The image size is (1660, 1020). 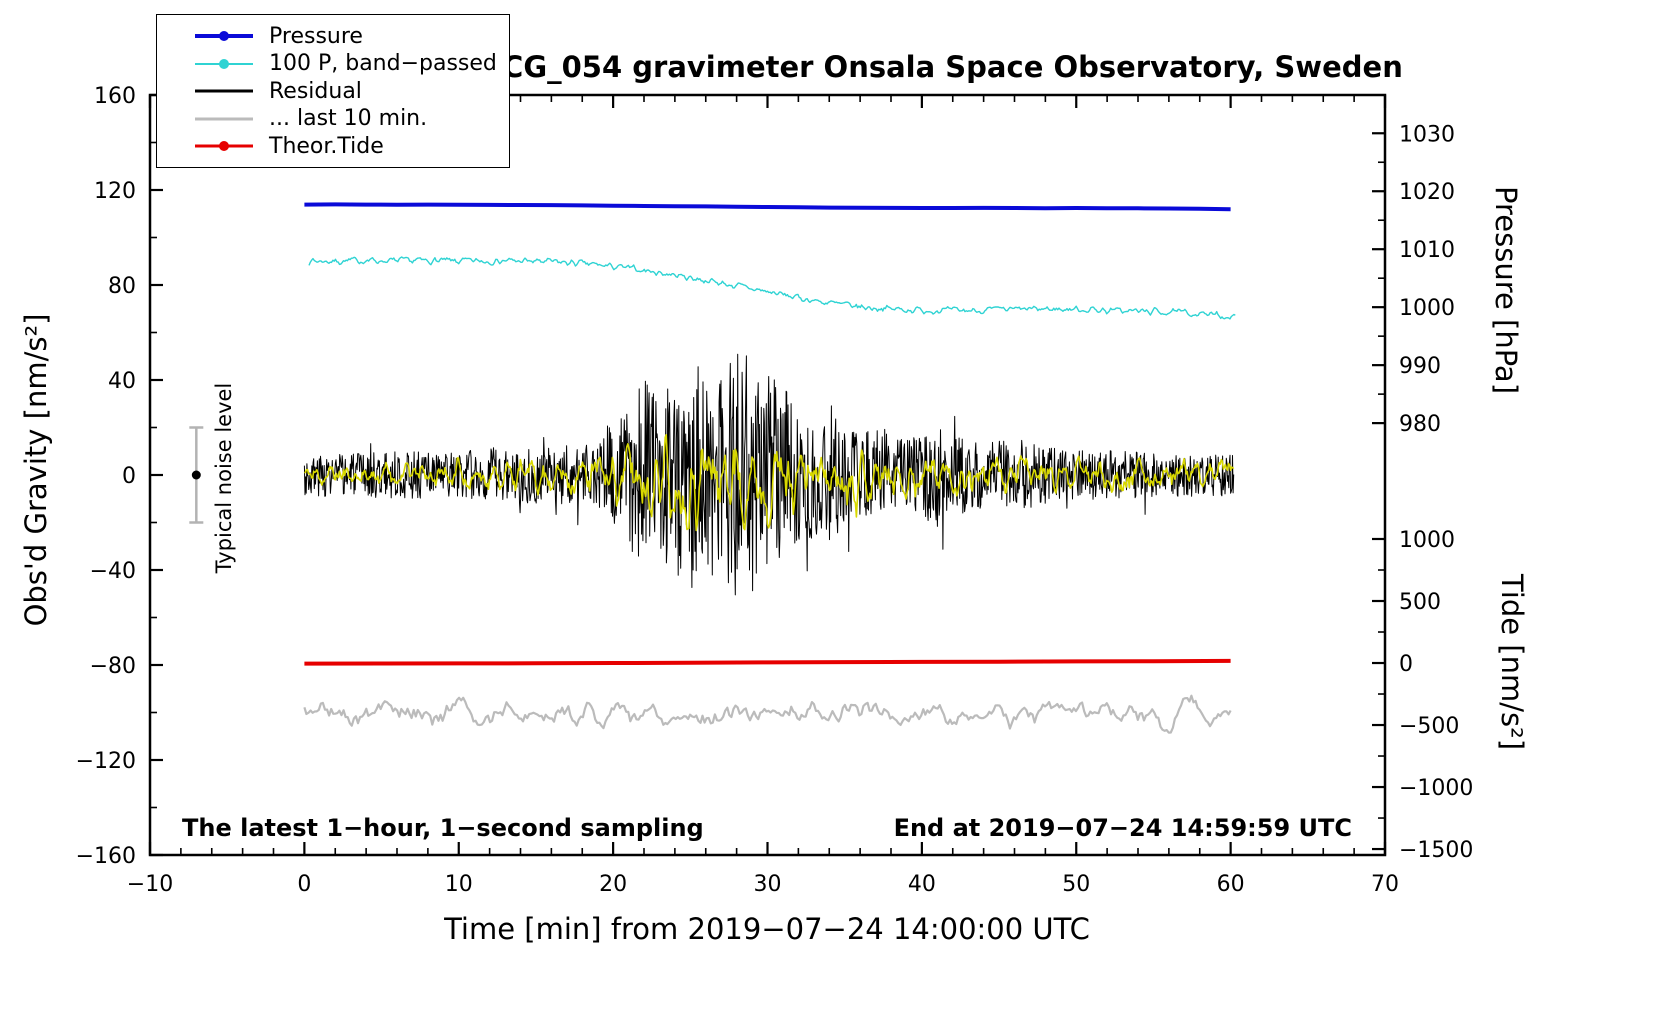 I want to click on theor-tide-line-marker-icon, so click(x=224, y=146).